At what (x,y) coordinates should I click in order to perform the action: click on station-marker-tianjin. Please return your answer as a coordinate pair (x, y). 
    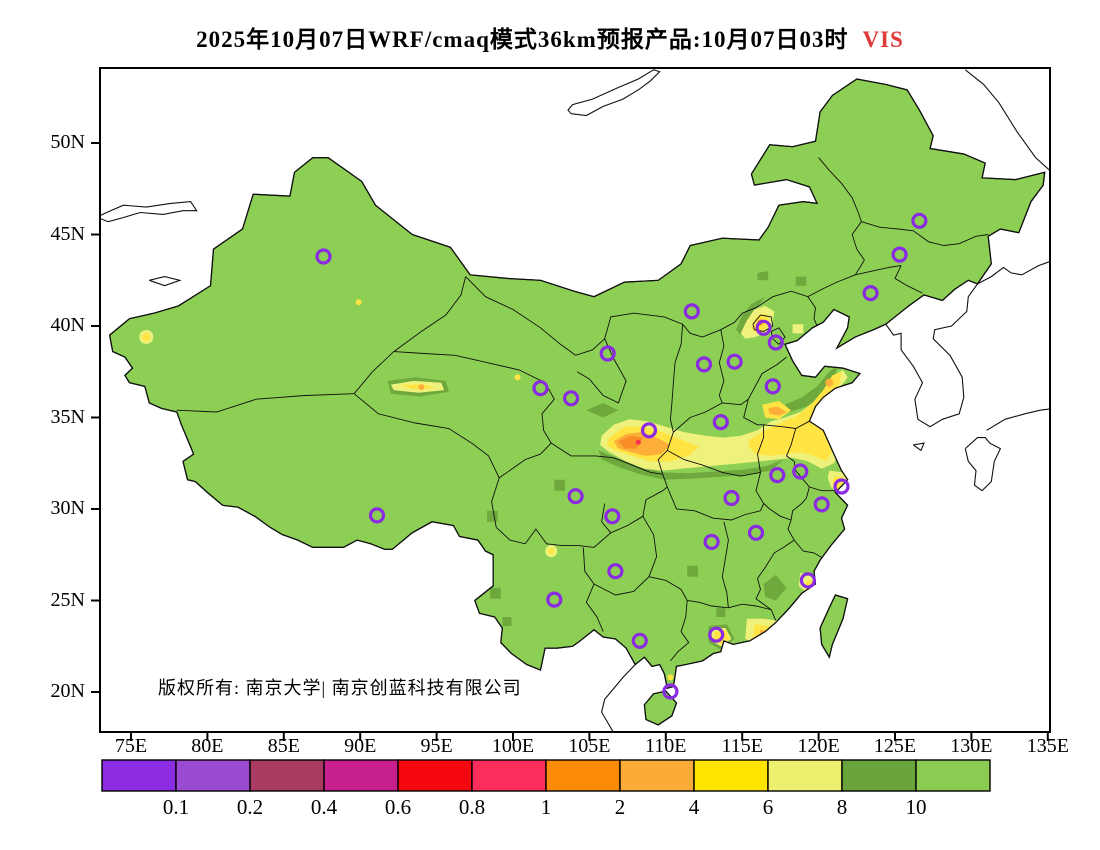
    Looking at the image, I should click on (775, 342).